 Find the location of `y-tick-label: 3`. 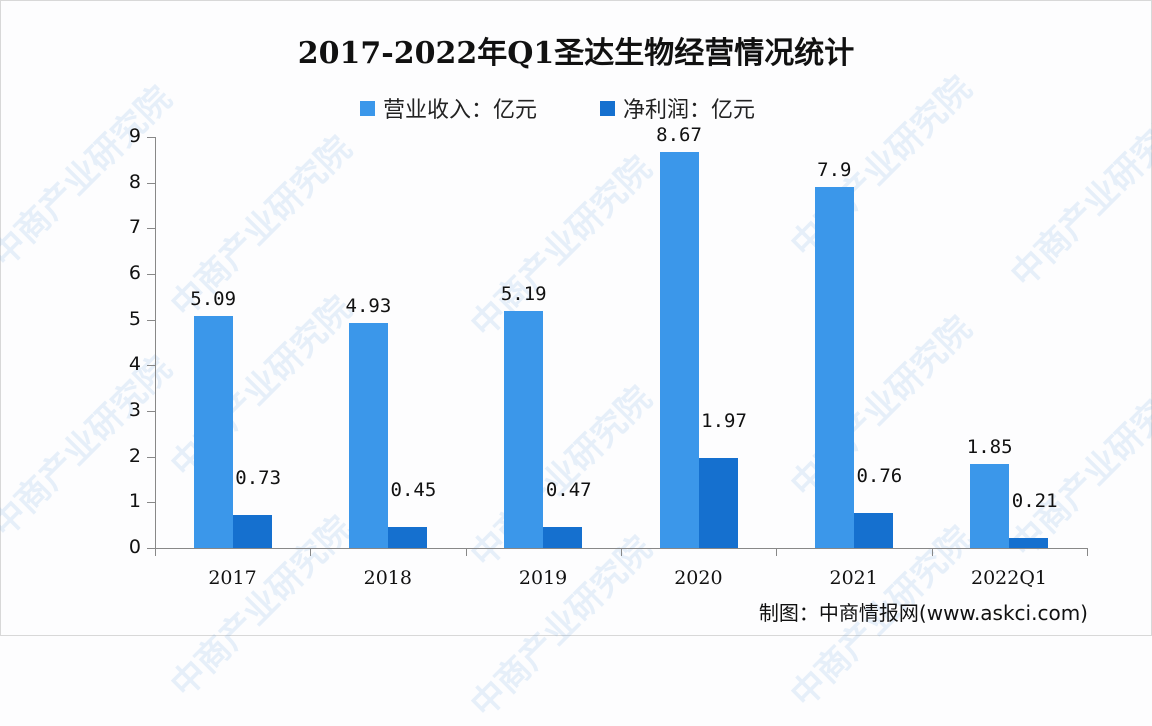

y-tick-label: 3 is located at coordinates (134, 409).